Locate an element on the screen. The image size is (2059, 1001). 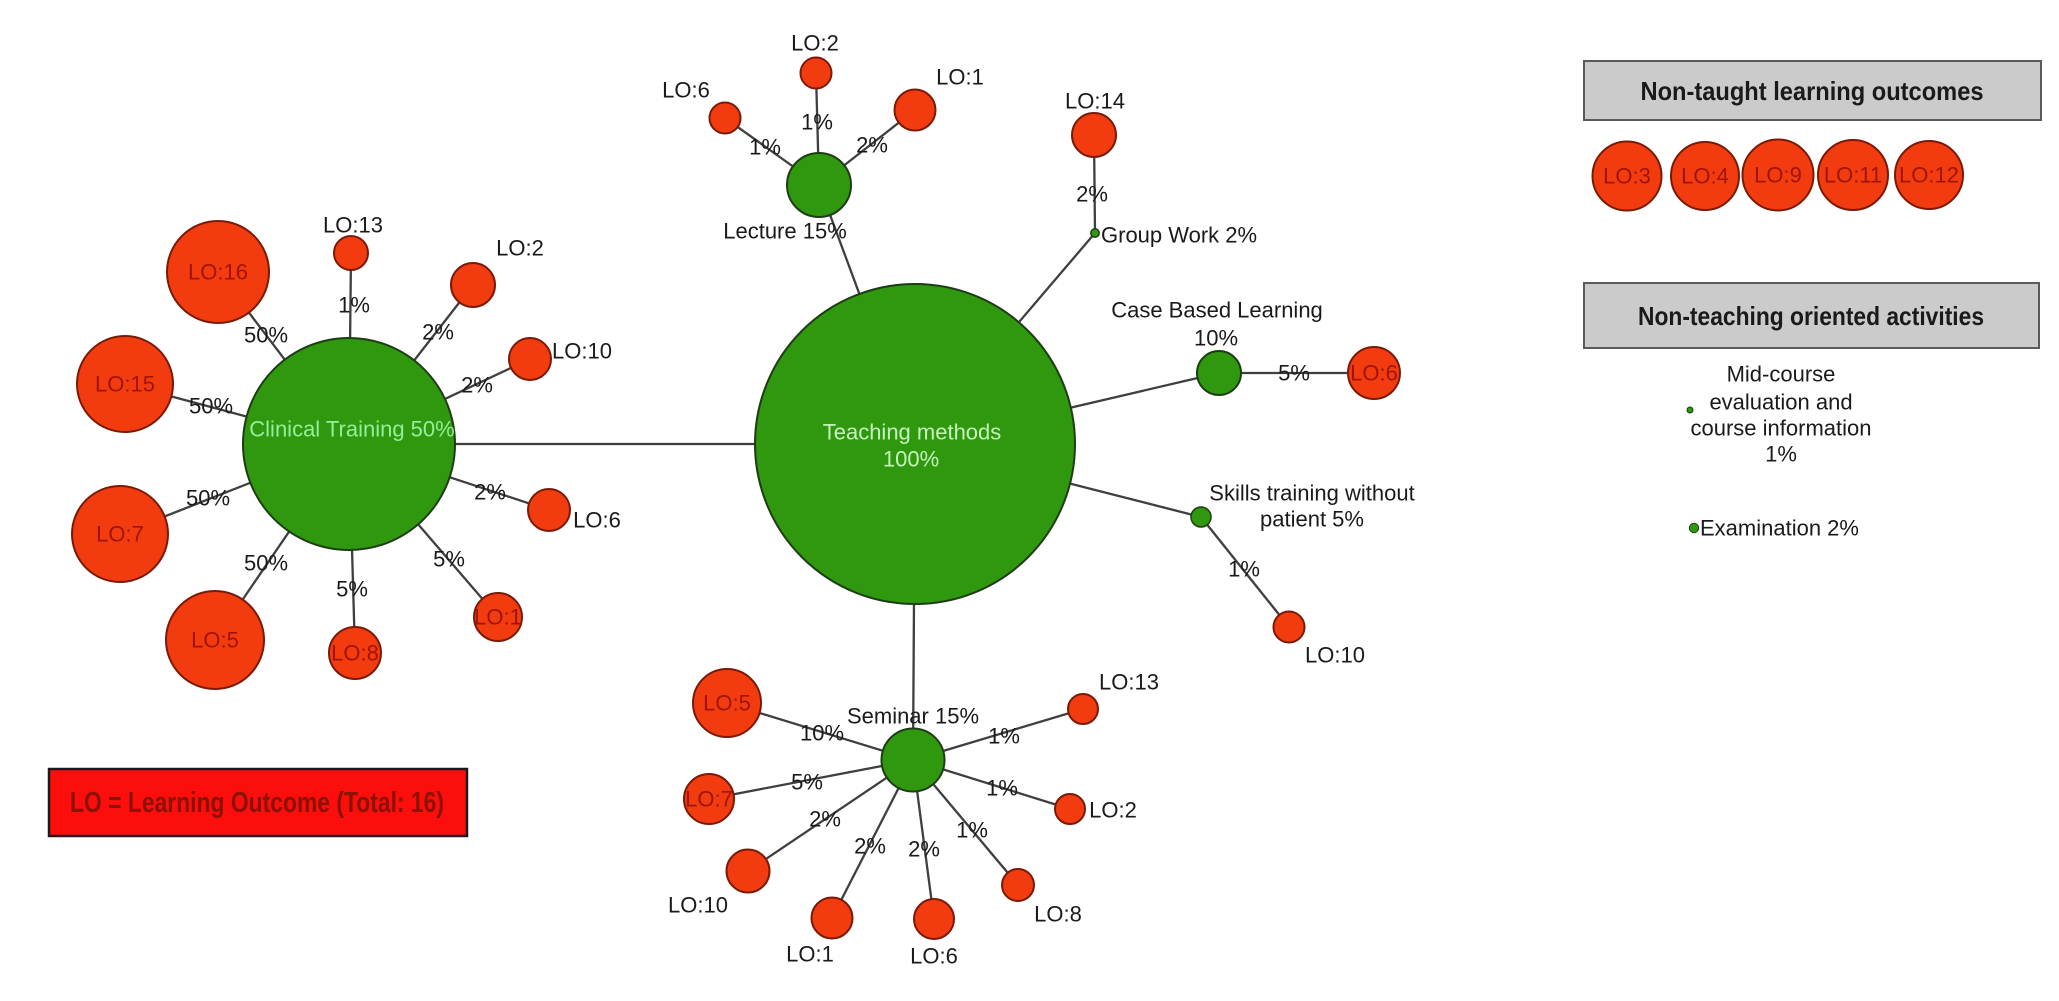
svg-text:LO = Learning Outcome (Total:: LO = Learning Outcome (Total: 16) is located at coordinates (257, 803).